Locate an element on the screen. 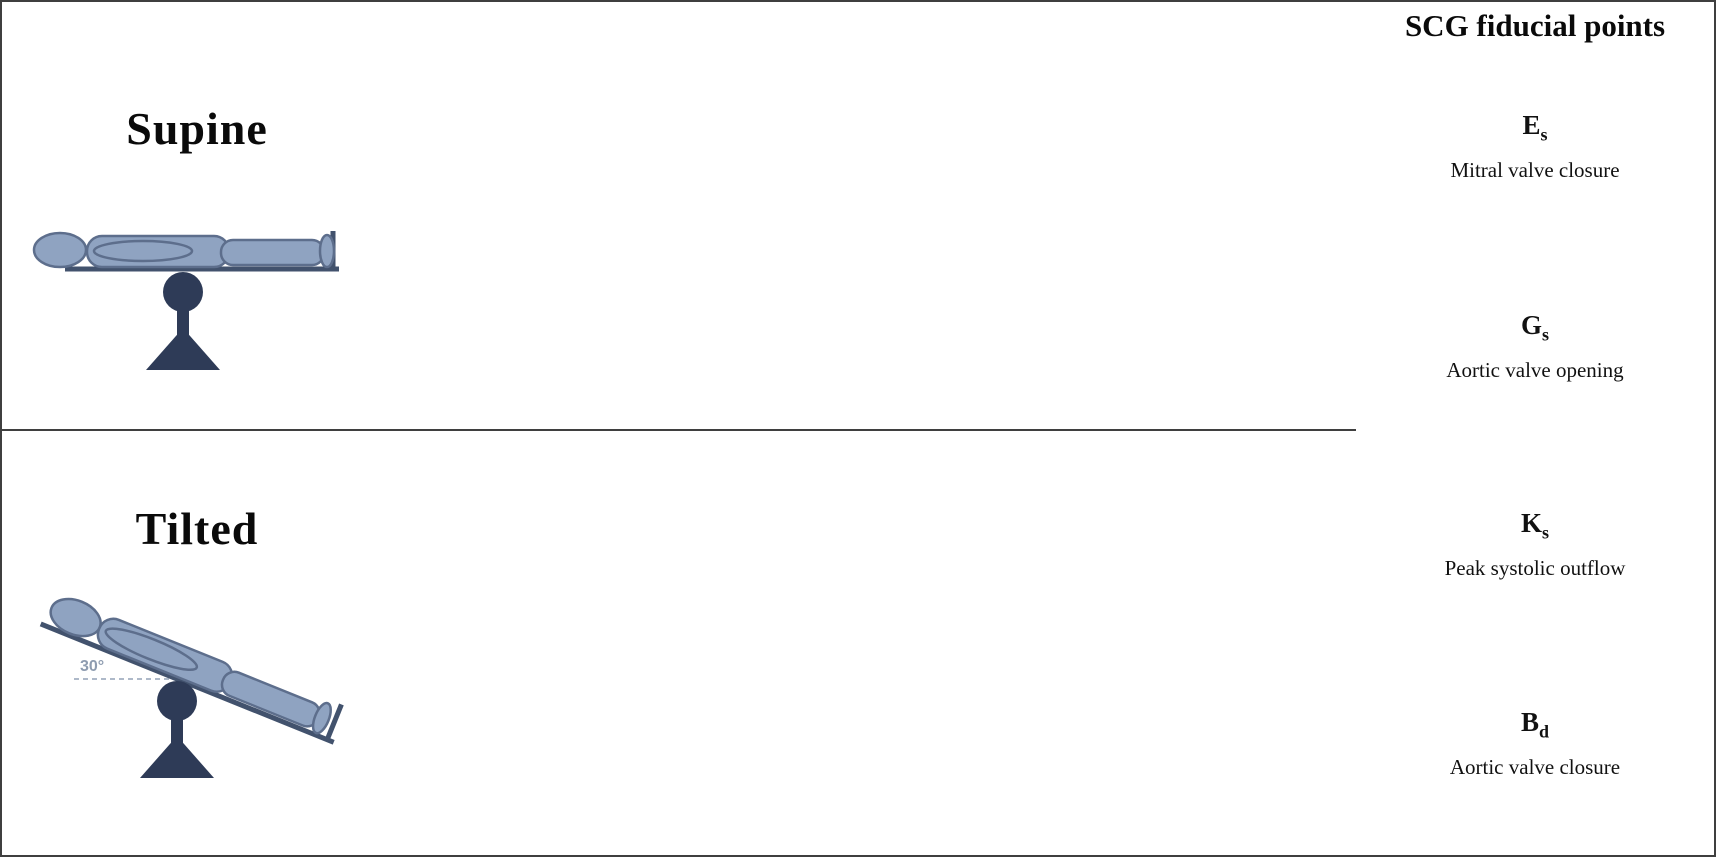 The image size is (1716, 857). fiducial-symbol: Ks is located at coordinates (1535, 525).